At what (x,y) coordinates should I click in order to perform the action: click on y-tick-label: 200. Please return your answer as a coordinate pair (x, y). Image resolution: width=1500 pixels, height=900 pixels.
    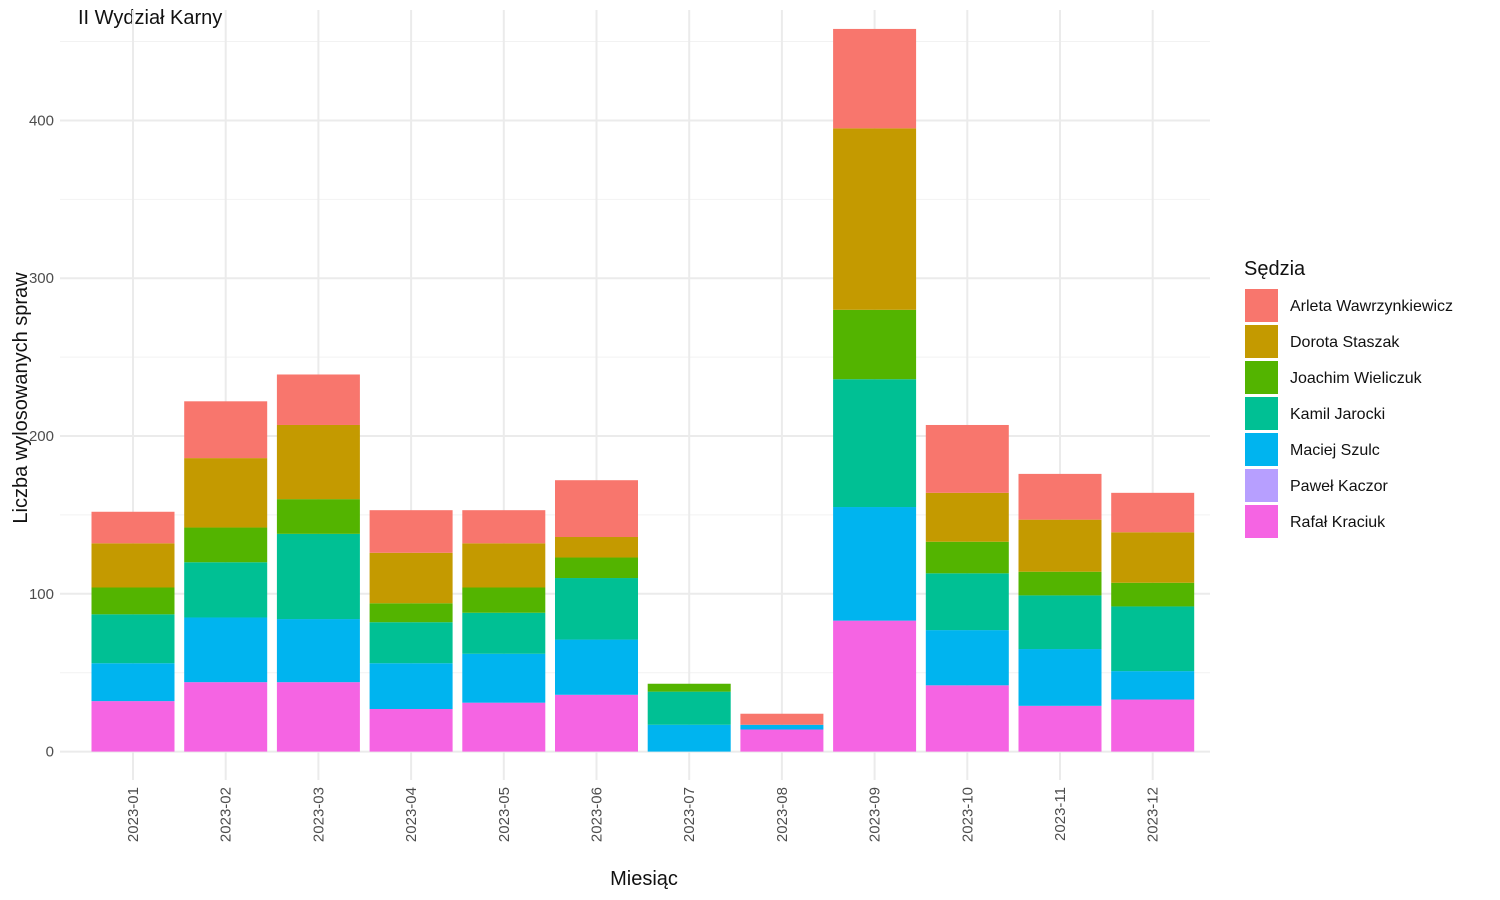
    Looking at the image, I should click on (41, 436).